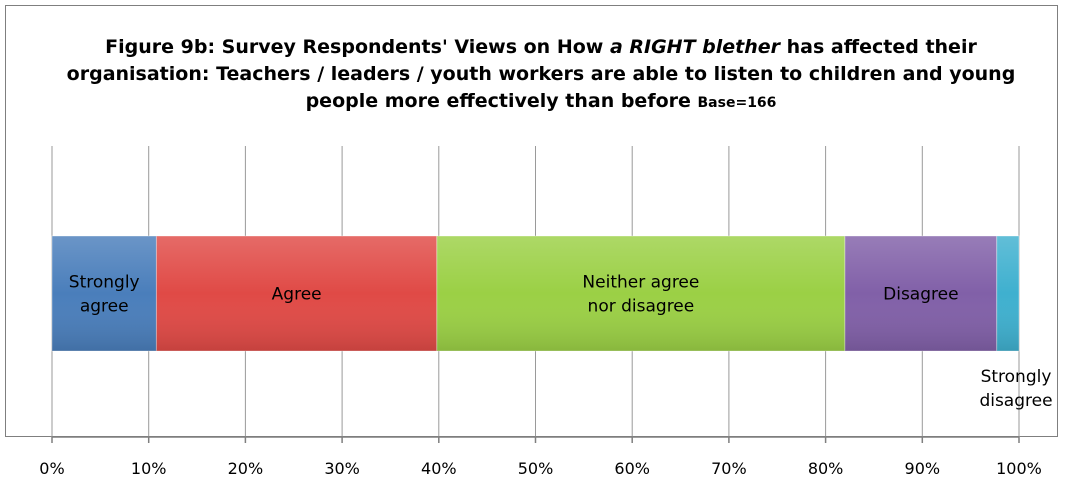 The image size is (1070, 492). What do you see at coordinates (149, 468) in the screenshot?
I see `x-tick-label: 10%` at bounding box center [149, 468].